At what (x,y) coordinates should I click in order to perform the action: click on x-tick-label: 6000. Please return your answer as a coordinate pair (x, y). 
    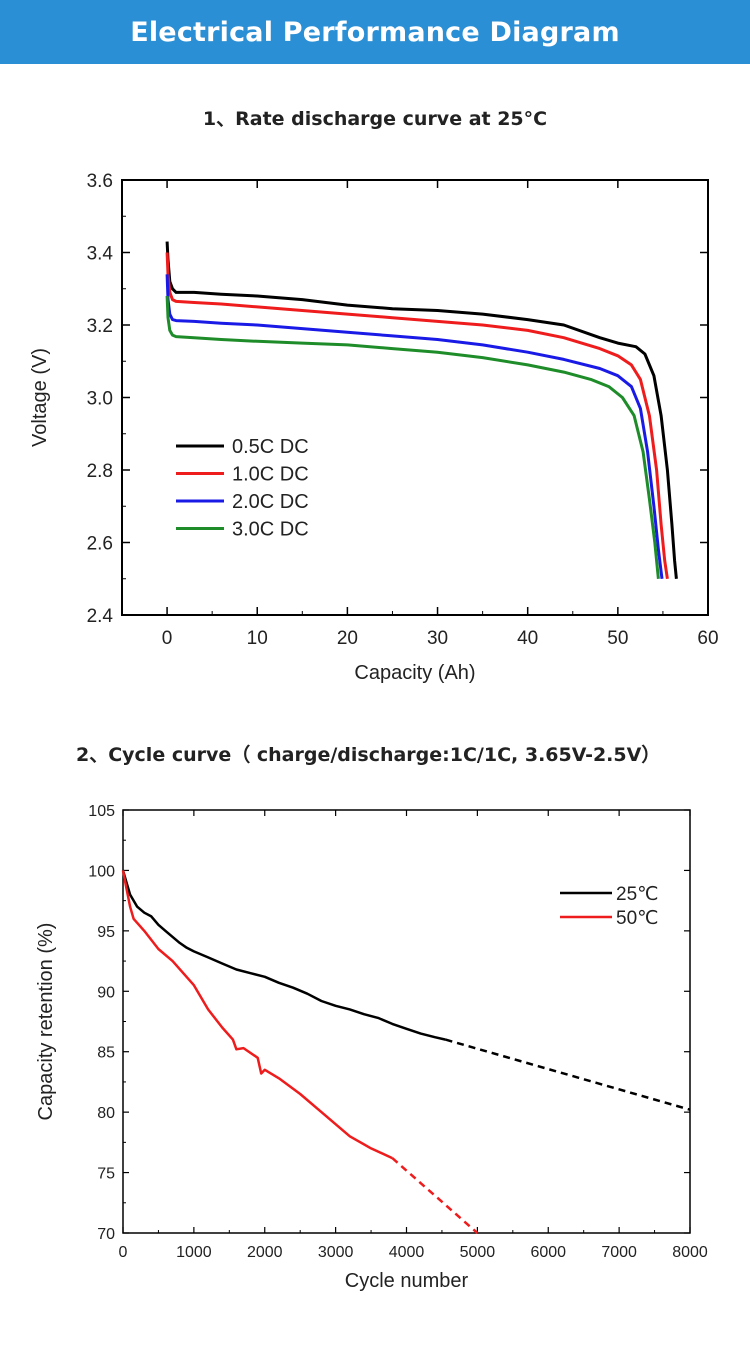
    Looking at the image, I should click on (548, 1252).